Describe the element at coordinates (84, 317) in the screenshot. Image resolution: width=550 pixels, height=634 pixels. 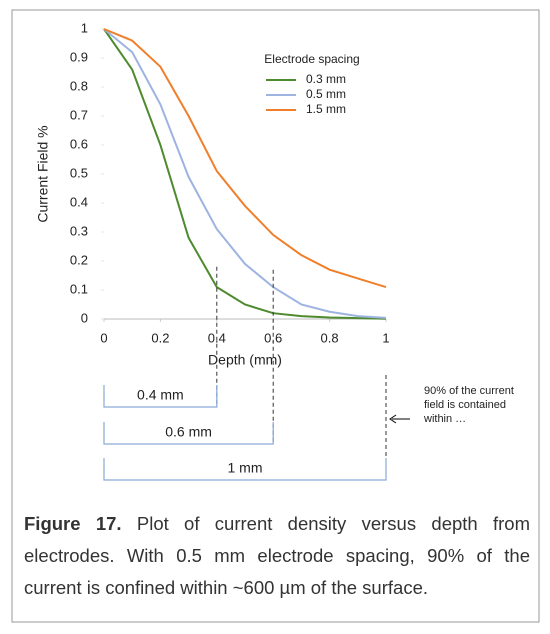
I see `y-tick-label: 0` at that location.